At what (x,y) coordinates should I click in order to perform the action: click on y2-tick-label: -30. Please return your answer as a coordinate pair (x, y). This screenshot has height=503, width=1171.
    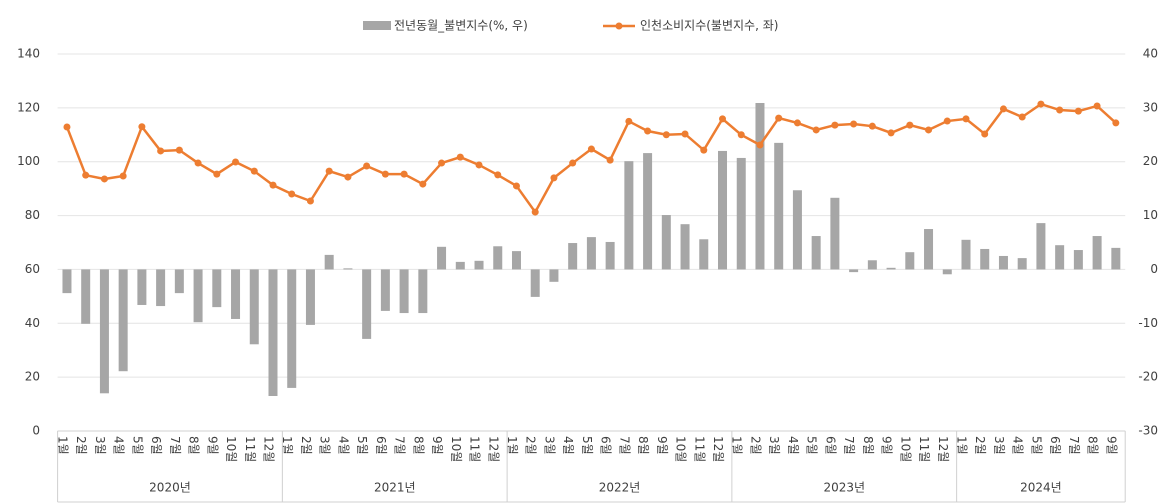
    Looking at the image, I should click on (1148, 431).